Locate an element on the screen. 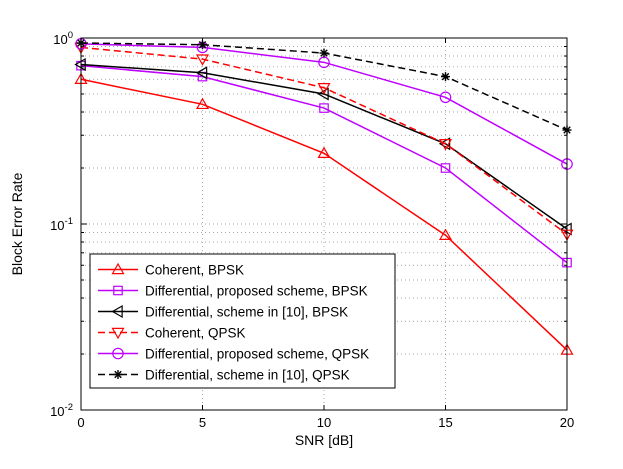  y-axis-label: Block Error Rate is located at coordinates (17, 223).